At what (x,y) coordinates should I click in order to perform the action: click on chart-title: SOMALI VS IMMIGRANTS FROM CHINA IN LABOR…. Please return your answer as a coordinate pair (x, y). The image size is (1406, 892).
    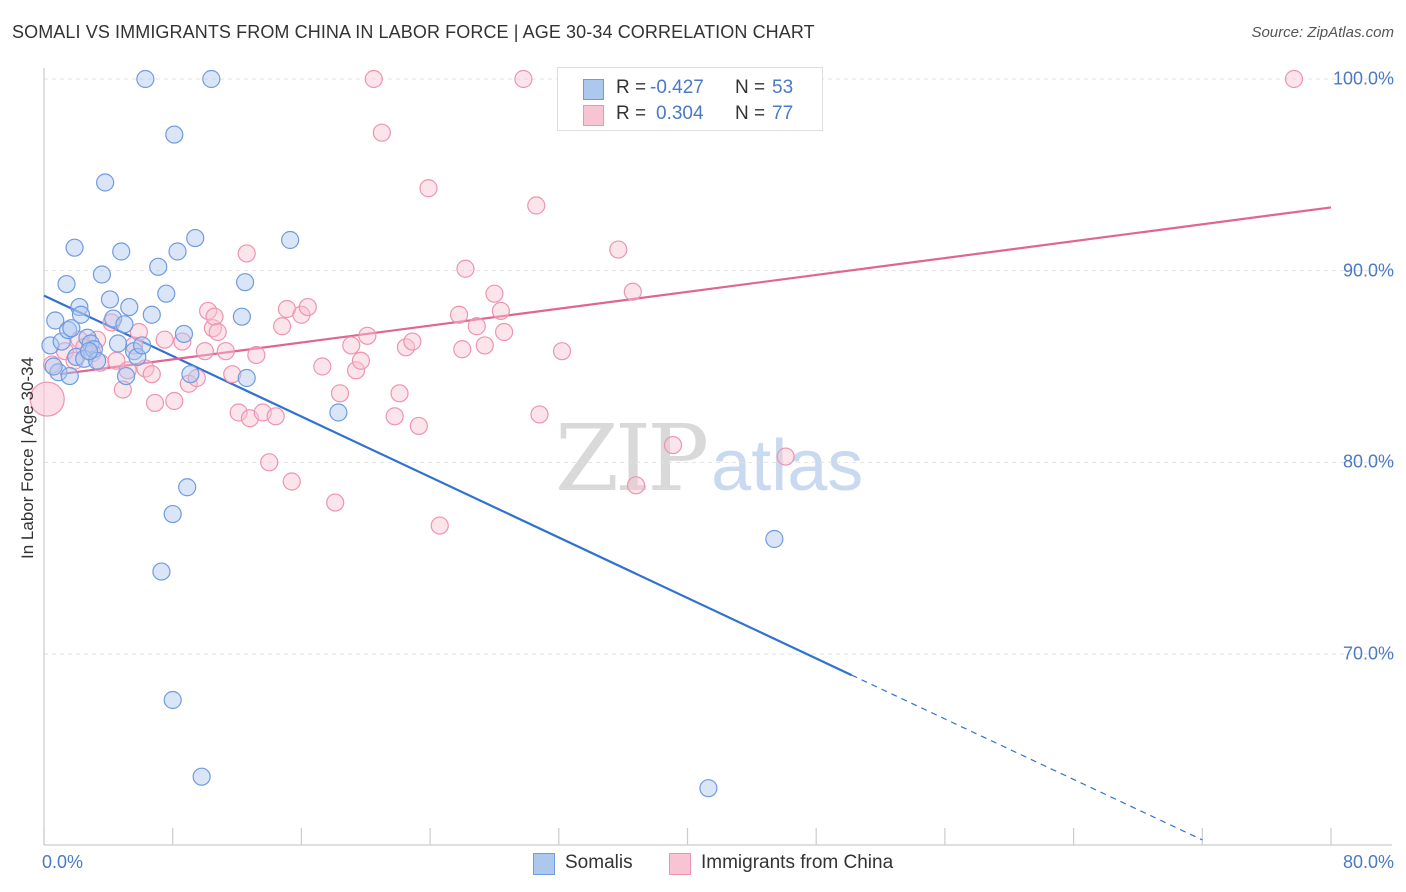
    Looking at the image, I should click on (413, 32).